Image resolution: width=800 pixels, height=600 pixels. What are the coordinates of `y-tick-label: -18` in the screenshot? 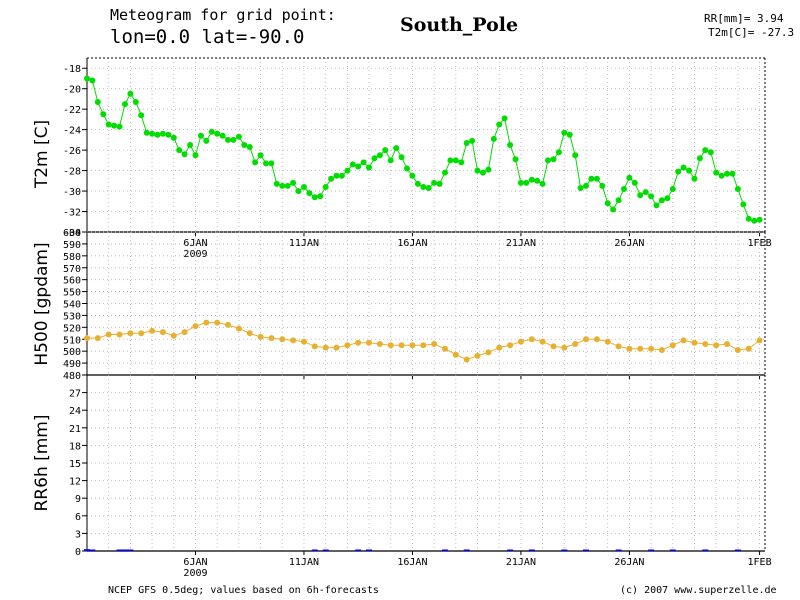 It's located at (72, 69).